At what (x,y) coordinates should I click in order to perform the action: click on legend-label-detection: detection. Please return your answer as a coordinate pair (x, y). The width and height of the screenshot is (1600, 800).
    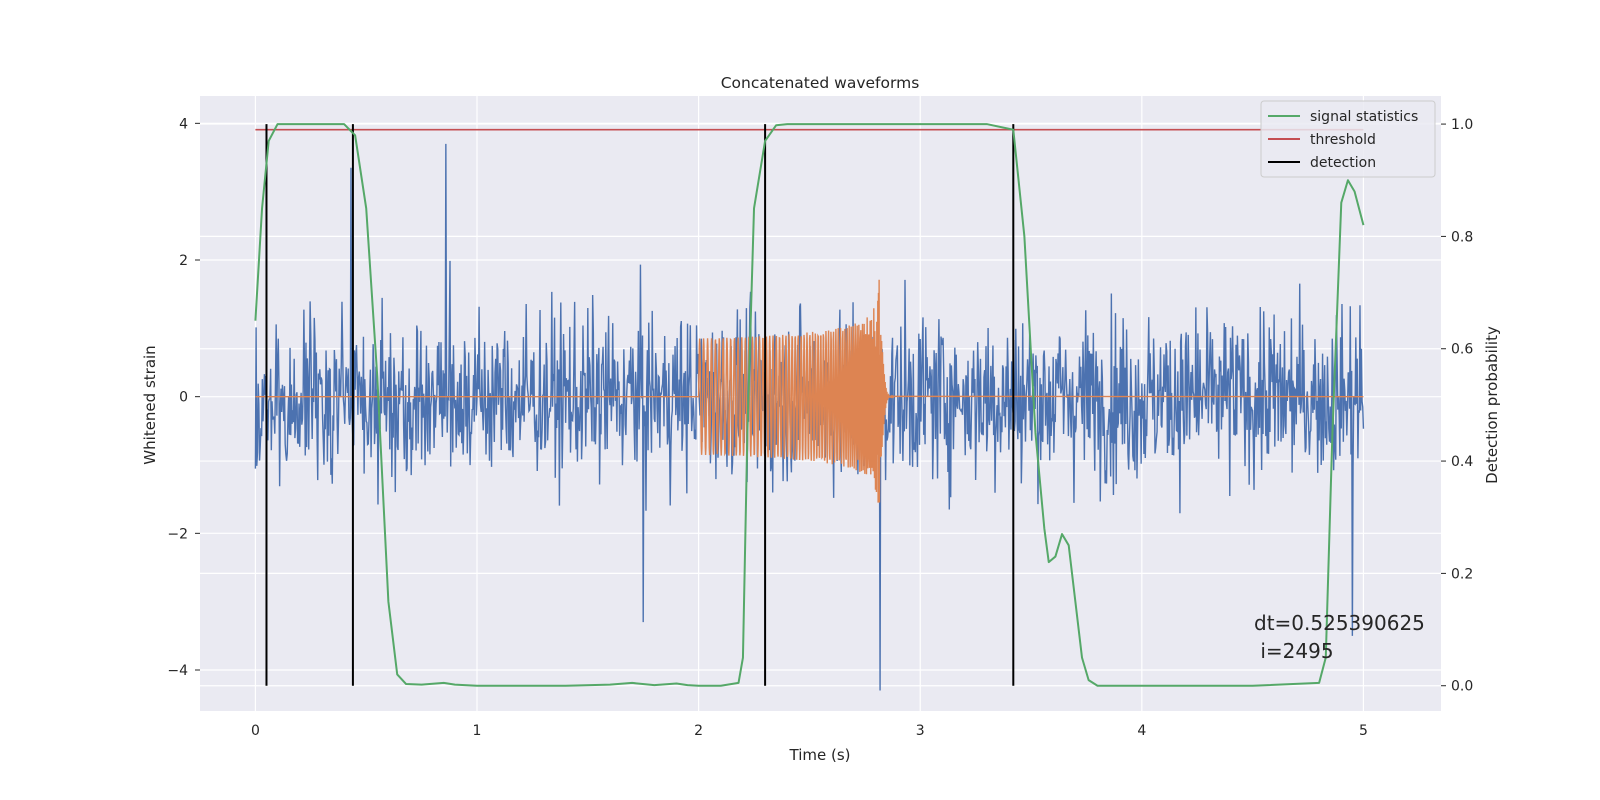
    Looking at the image, I should click on (1343, 163).